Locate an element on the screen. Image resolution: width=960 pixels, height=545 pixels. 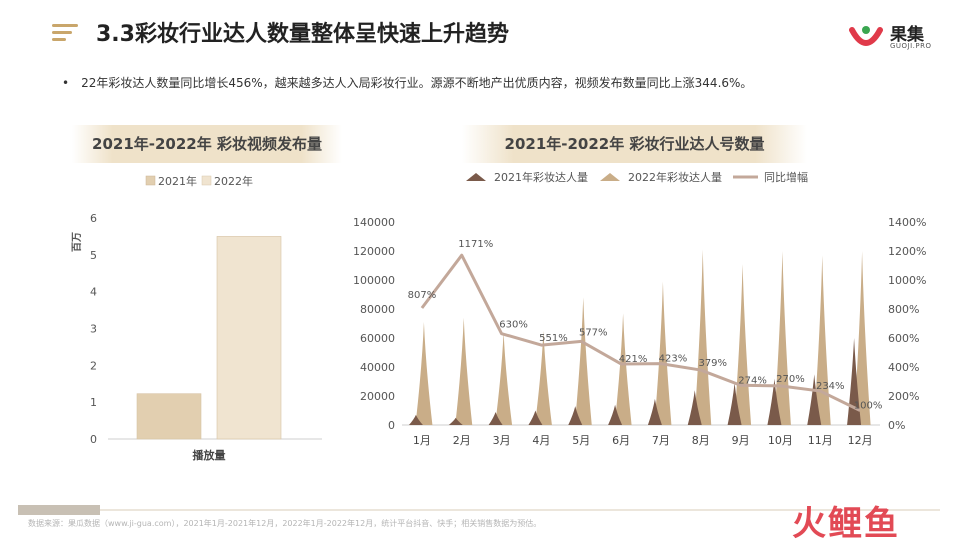
chart2-x-label: 11月 is located at coordinates (820, 440).